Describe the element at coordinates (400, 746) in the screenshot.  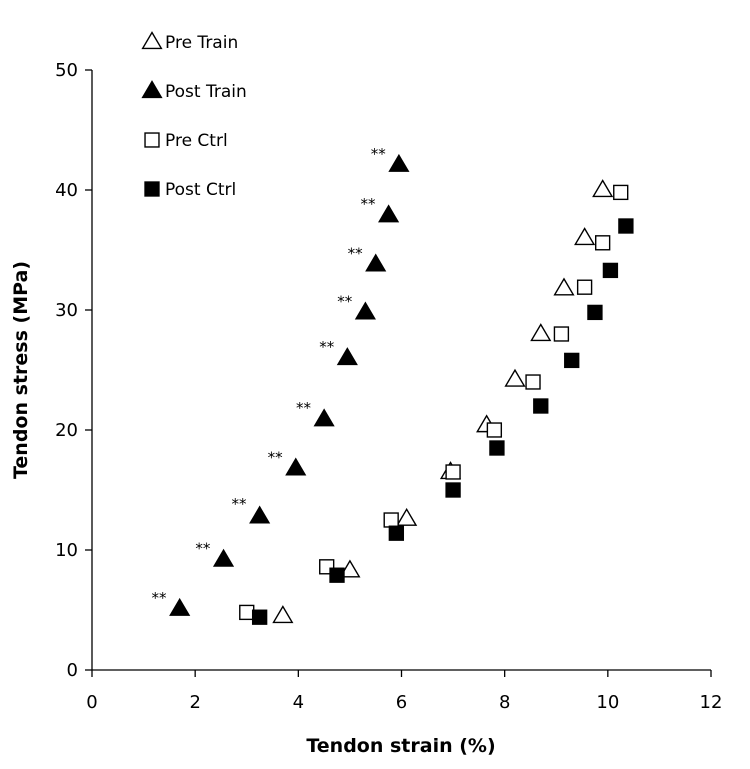
I see `x-axis-title: Tendon strain (%)` at that location.